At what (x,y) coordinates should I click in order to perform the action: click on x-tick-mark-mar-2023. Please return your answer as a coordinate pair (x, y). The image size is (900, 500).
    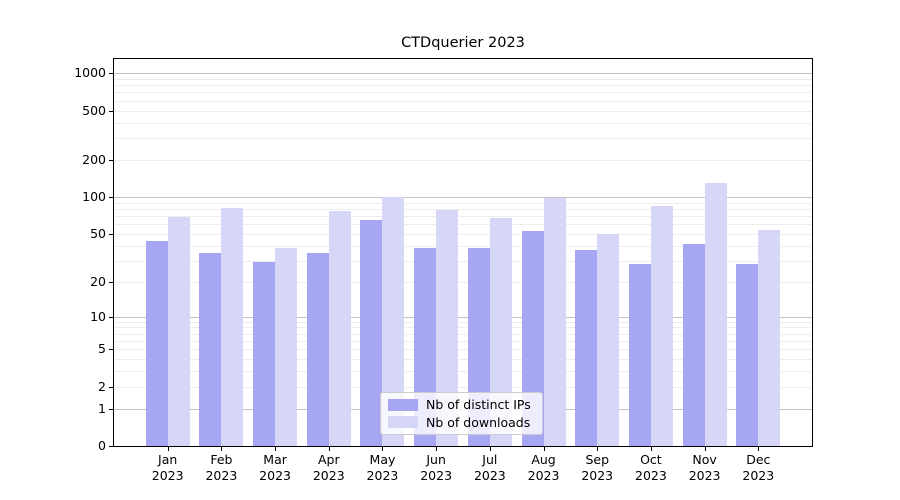
    Looking at the image, I should click on (276, 449).